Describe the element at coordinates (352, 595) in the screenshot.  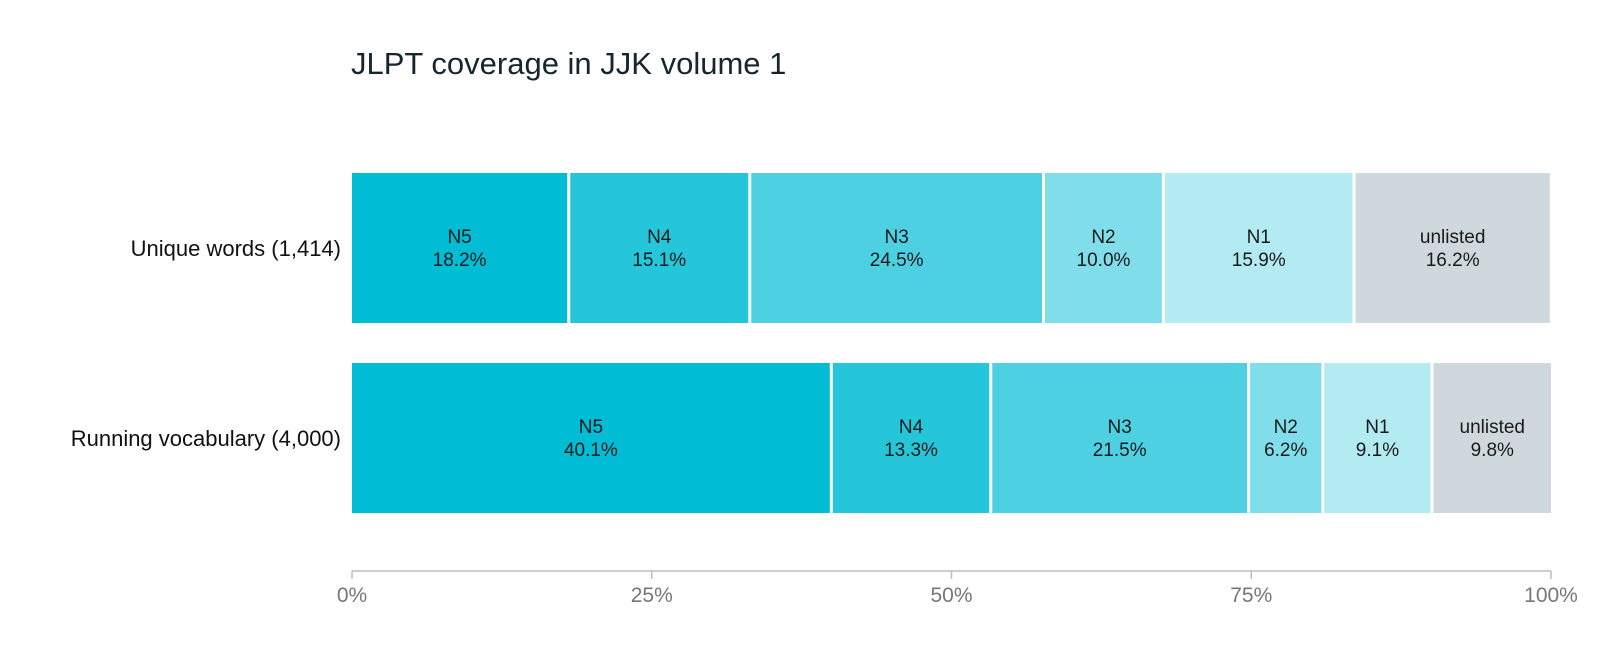
I see `x-tick-label: 0%` at that location.